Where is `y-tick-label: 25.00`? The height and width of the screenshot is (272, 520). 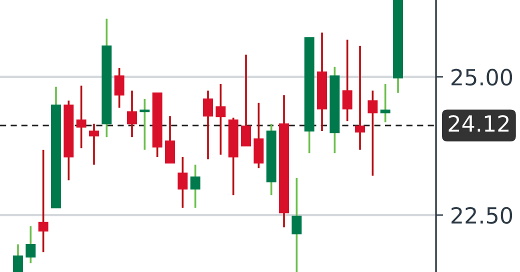
y-tick-label: 25.00 is located at coordinates (482, 77).